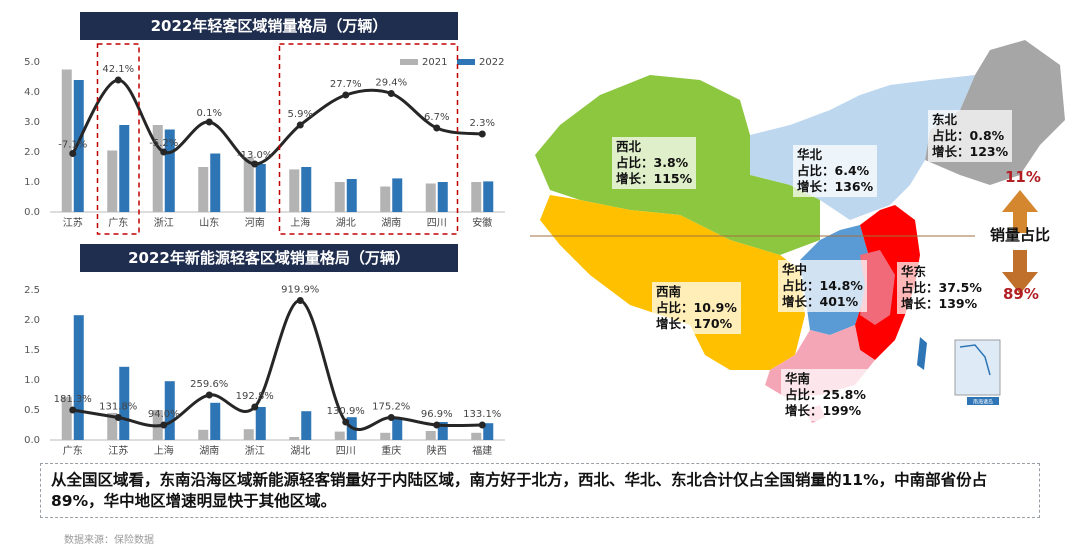 This screenshot has width=1080, height=559. What do you see at coordinates (822, 286) in the screenshot?
I see `region-label-huazhong: 华中 占比：14.8% 增长：401%` at bounding box center [822, 286].